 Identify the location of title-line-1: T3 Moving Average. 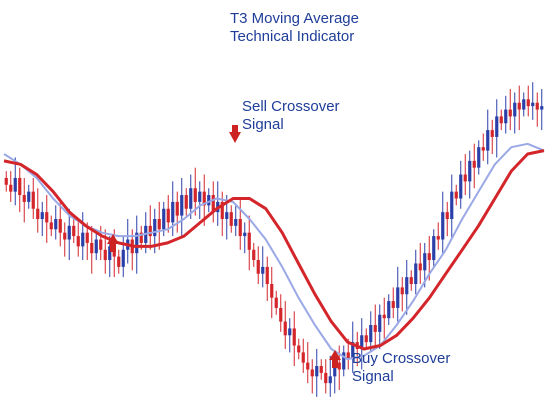
(294, 18).